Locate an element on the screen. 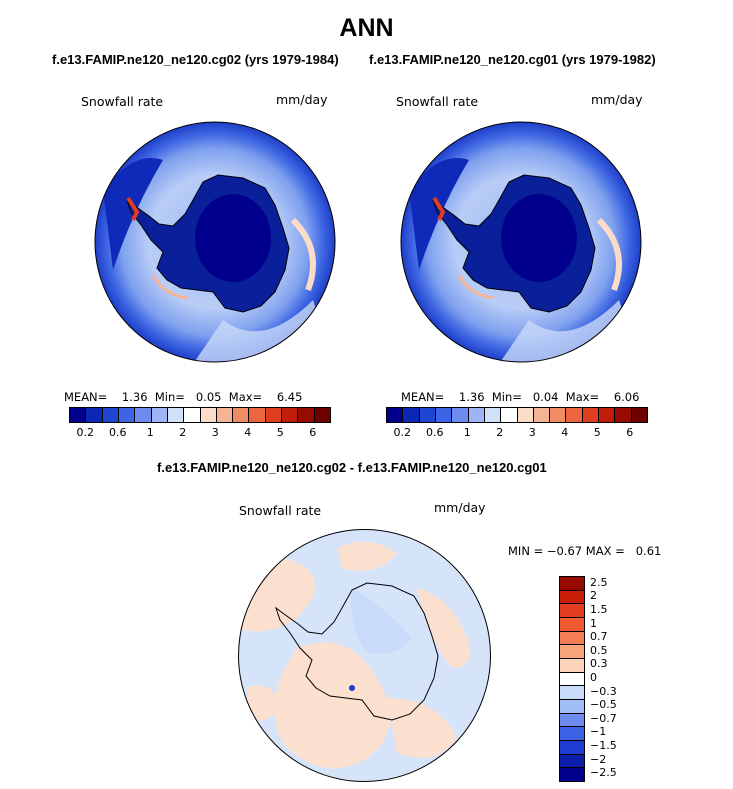 Image resolution: width=733 pixels, height=789 pixels. right-colorbar is located at coordinates (517, 415).